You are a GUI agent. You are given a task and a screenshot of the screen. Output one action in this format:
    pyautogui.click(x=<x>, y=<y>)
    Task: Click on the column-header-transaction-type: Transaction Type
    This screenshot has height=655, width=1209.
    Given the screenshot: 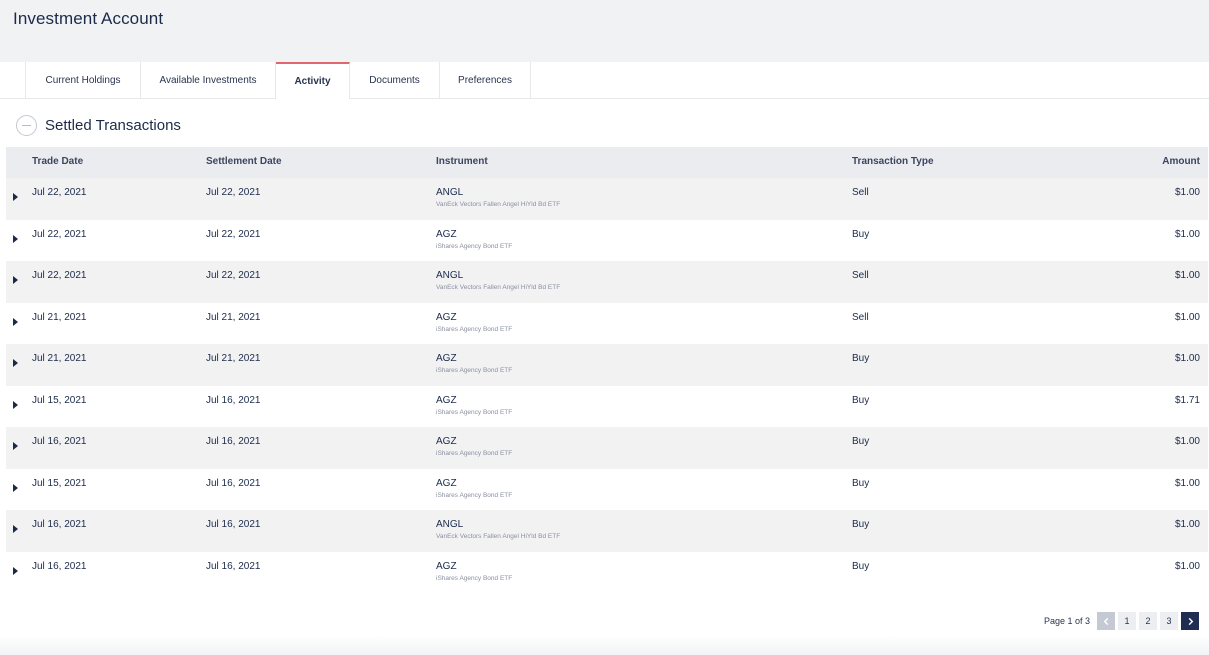 What is the action you would take?
    pyautogui.click(x=893, y=161)
    